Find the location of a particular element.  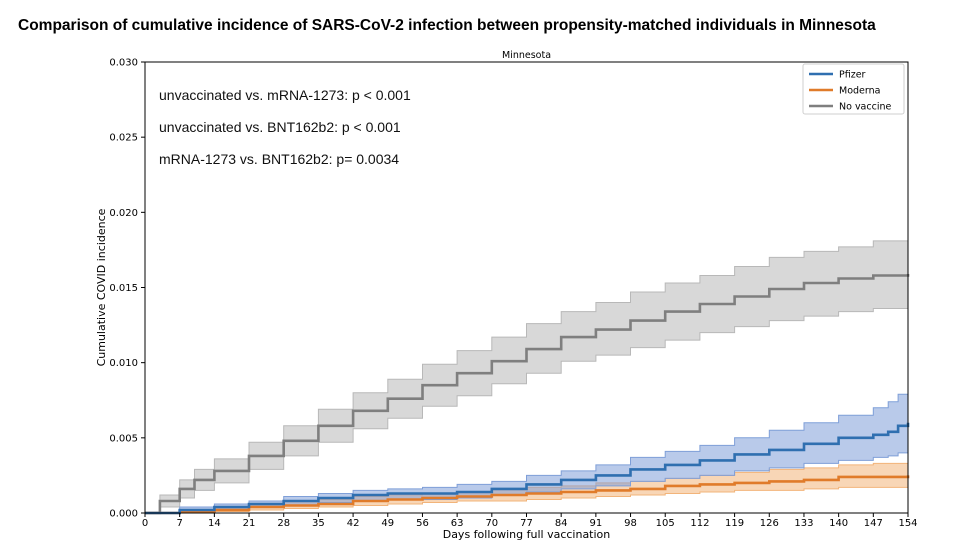

x-tick-label: 56 is located at coordinates (422, 523).